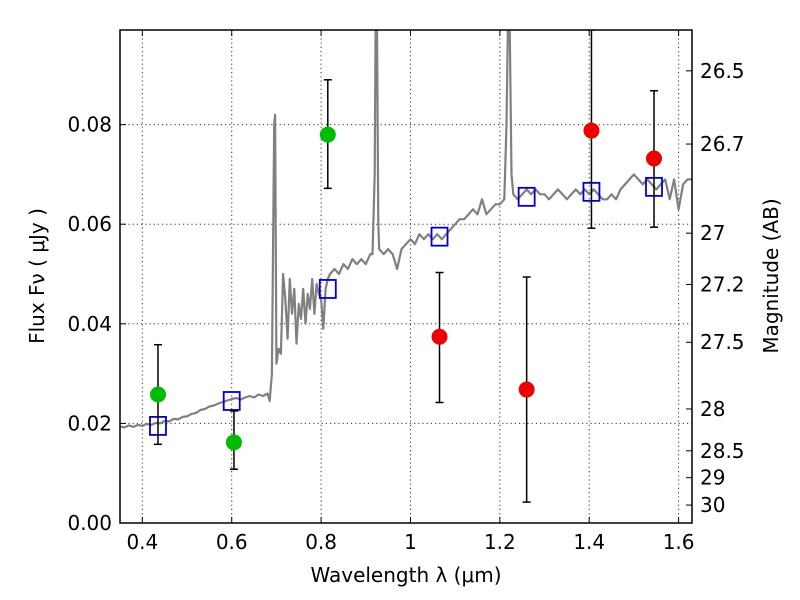 The image size is (800, 600). I want to click on mag-tick-label: 28.5, so click(722, 451).